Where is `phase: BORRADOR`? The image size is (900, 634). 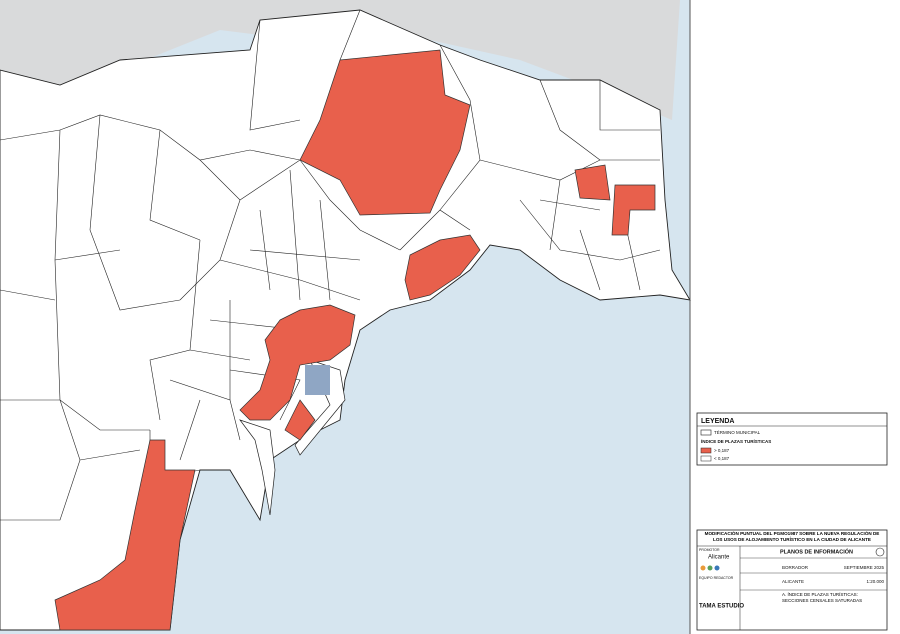 phase: BORRADOR is located at coordinates (795, 567).